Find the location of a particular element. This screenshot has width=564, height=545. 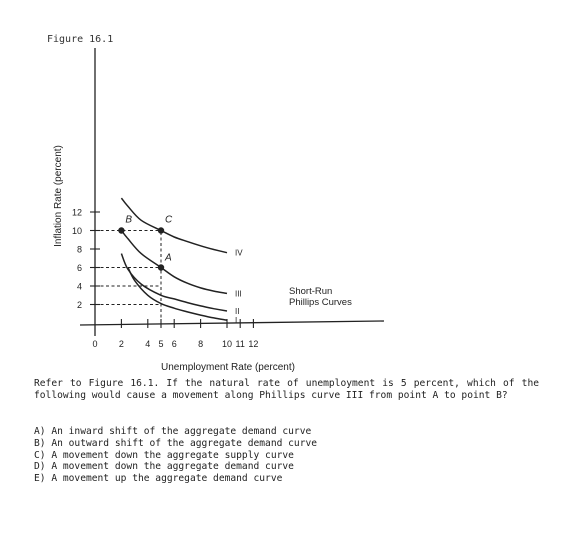

points: A B C is located at coordinates (145, 243).